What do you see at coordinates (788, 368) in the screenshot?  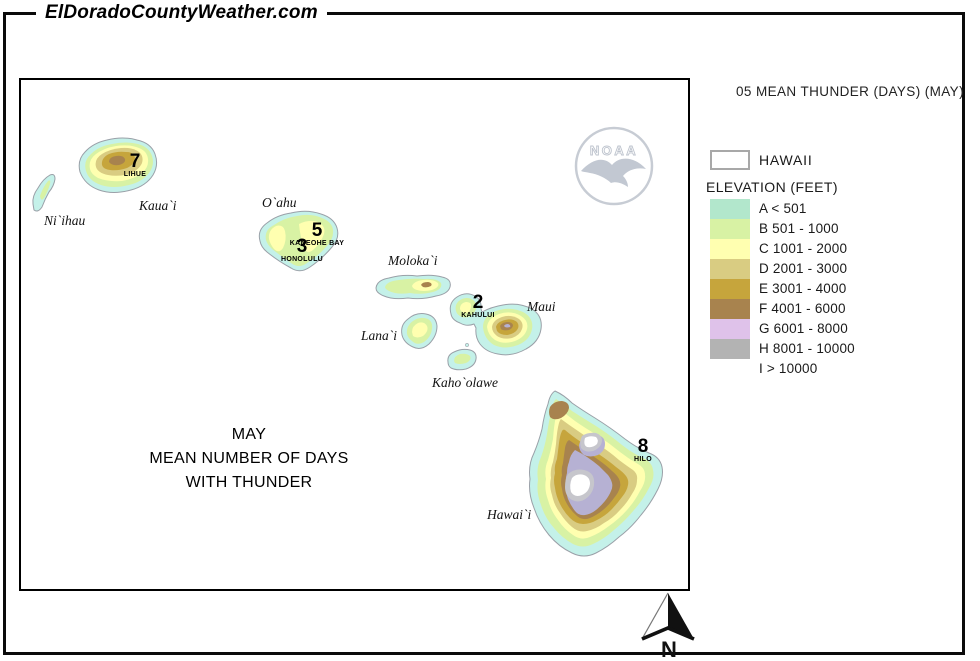 I see `legend-item-label: I > 10000` at bounding box center [788, 368].